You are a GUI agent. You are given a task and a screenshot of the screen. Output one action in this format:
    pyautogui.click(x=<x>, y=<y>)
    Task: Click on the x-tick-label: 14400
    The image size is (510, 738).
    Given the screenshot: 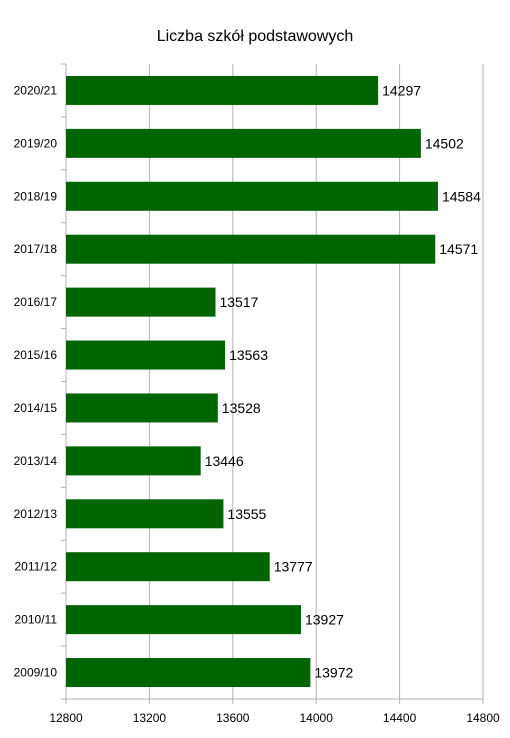 What is the action you would take?
    pyautogui.click(x=400, y=718)
    